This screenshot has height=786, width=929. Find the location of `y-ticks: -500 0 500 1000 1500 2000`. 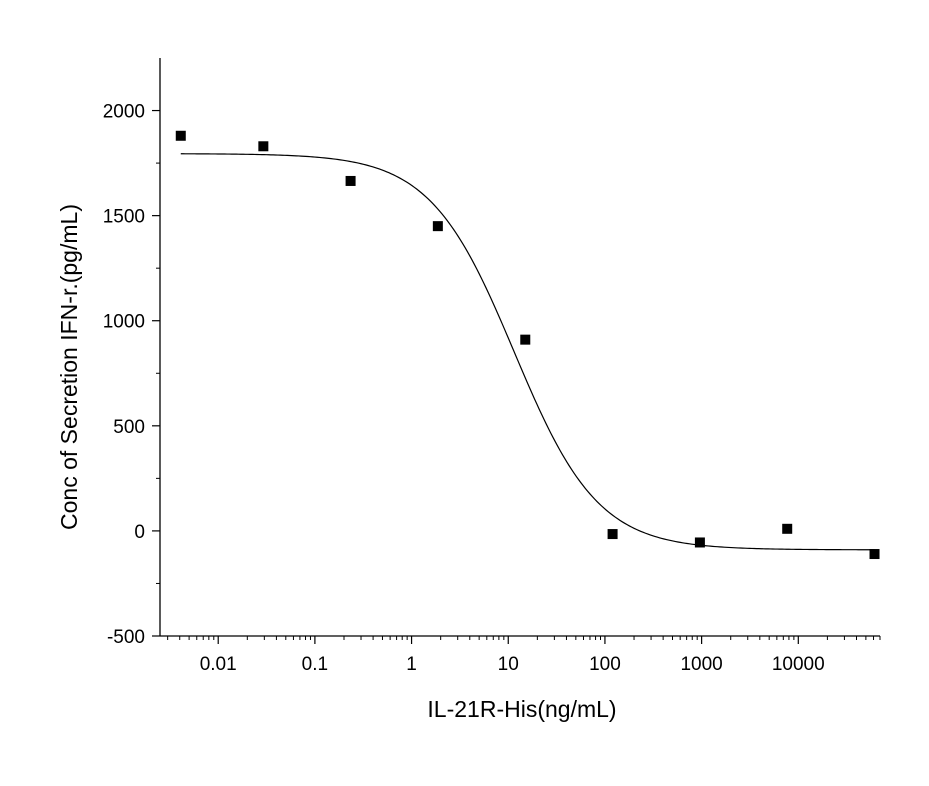

y-ticks: -500 0 500 1000 1500 2000 is located at coordinates (131, 375).